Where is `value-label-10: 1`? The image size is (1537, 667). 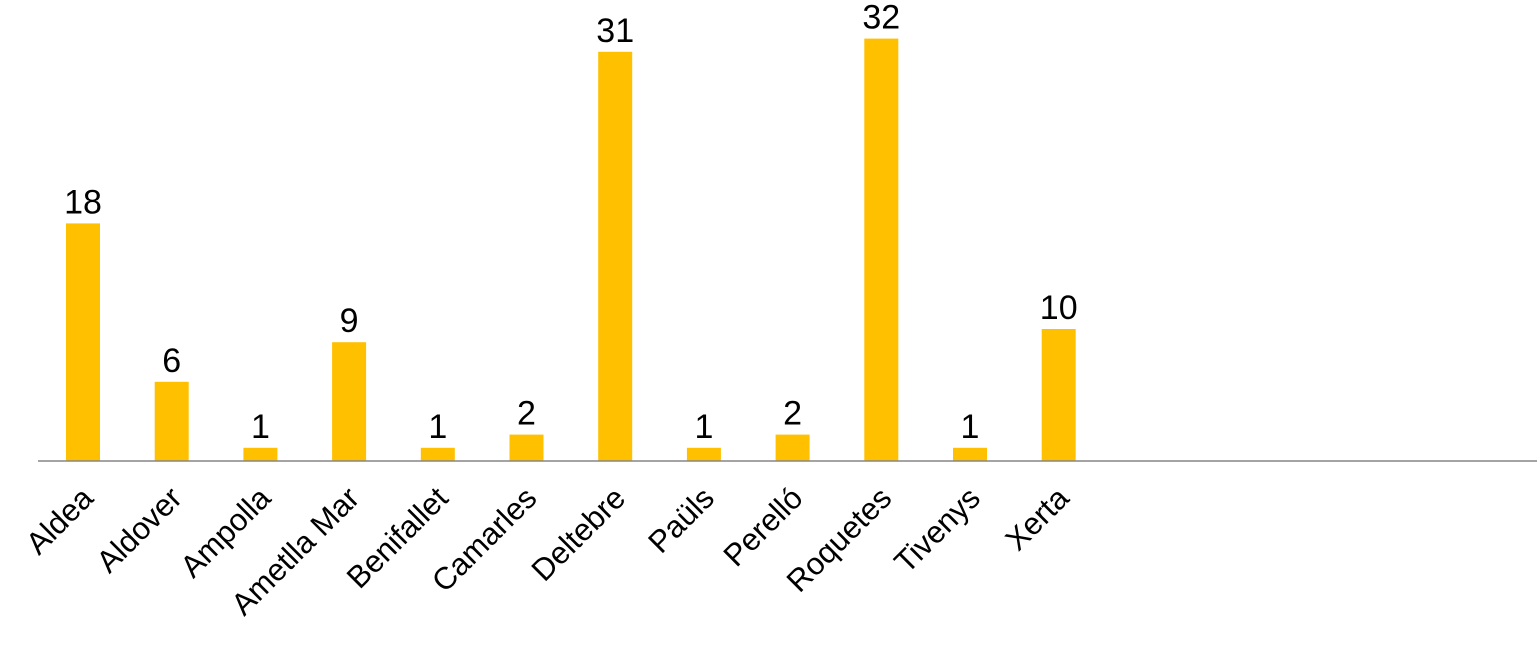 value-label-10: 1 is located at coordinates (970, 427).